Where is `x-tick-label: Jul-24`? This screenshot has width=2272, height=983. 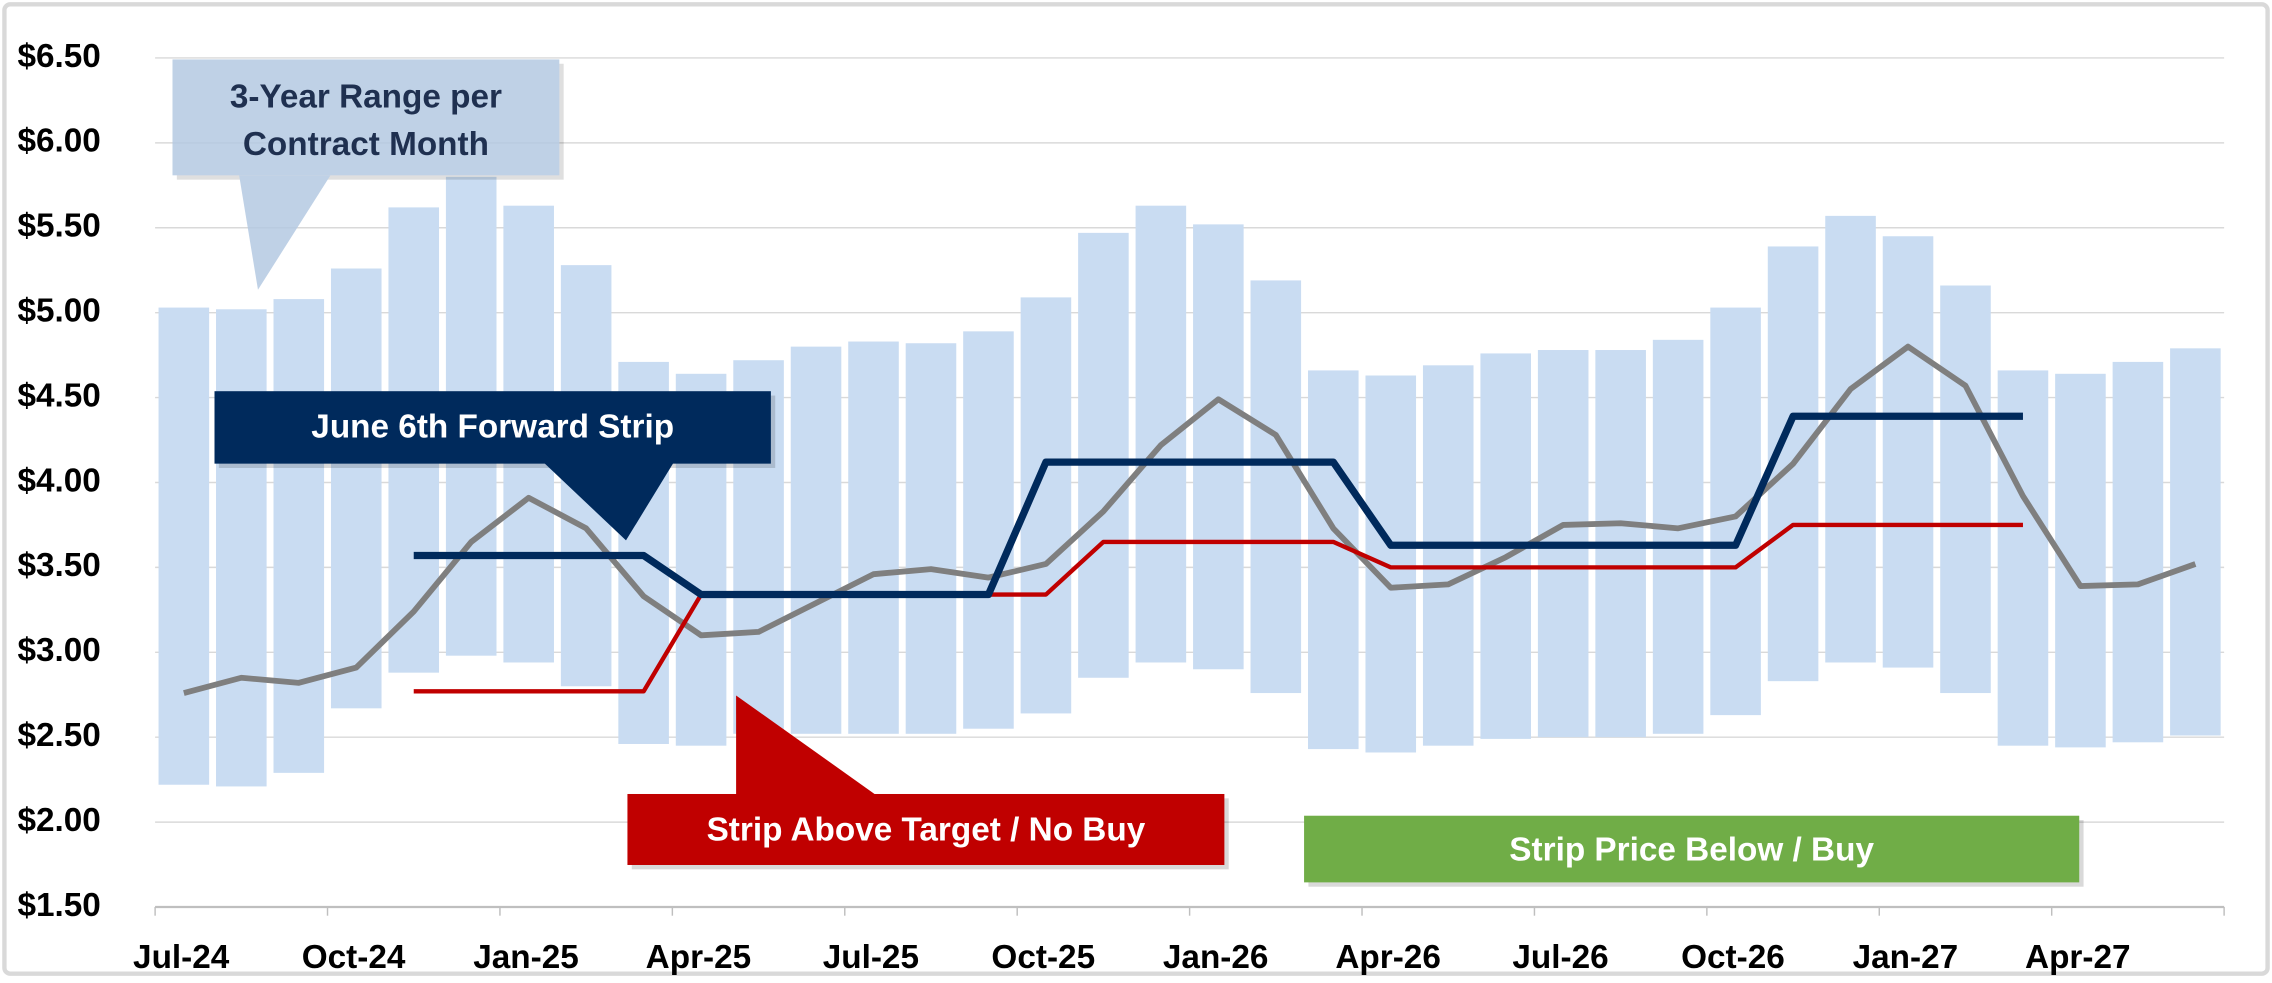
x-tick-label: Jul-24 is located at coordinates (181, 957).